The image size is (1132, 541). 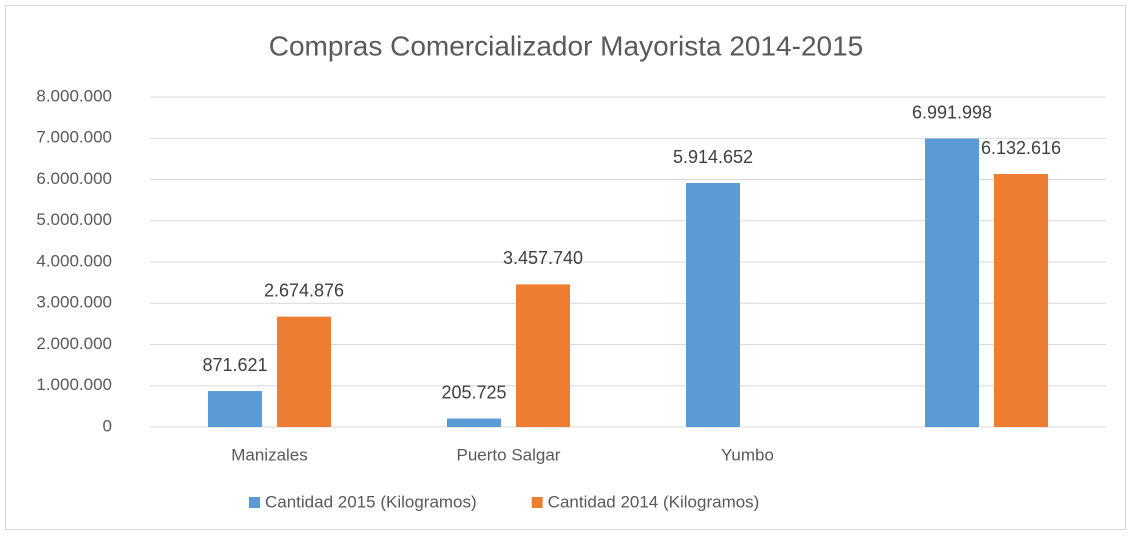 What do you see at coordinates (543, 258) in the screenshot?
I see `value-label: 3.457.740` at bounding box center [543, 258].